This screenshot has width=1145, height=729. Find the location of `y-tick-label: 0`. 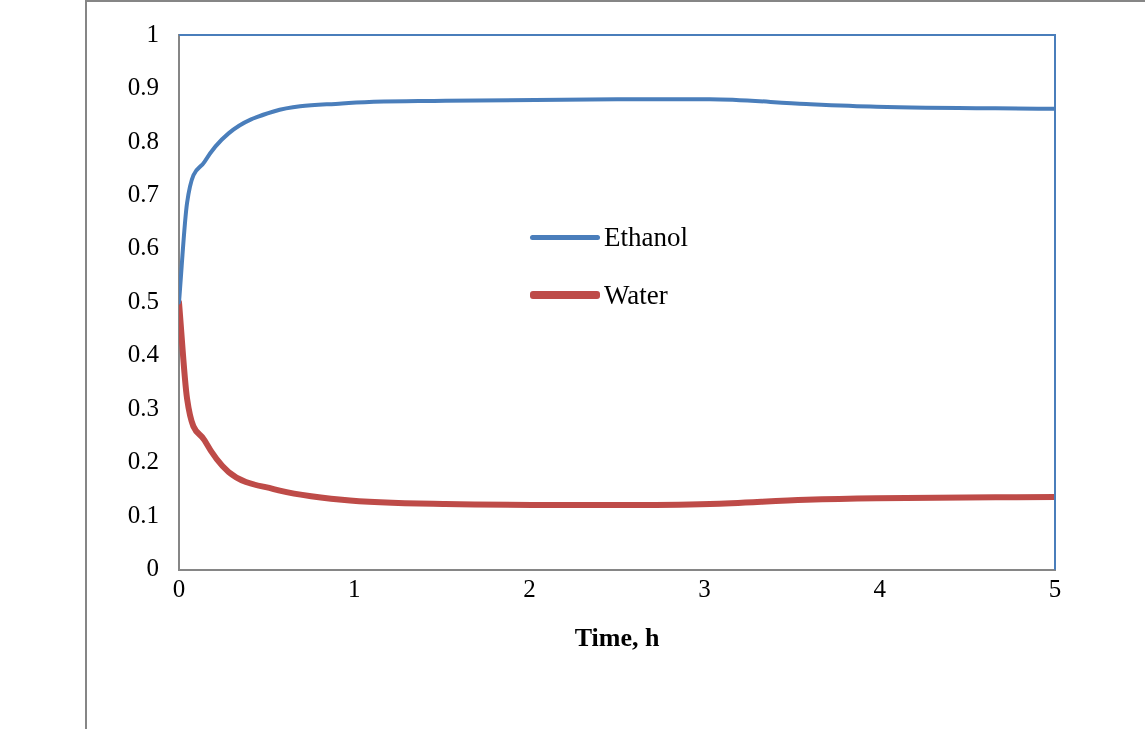

y-tick-label: 0 is located at coordinates (152, 568).